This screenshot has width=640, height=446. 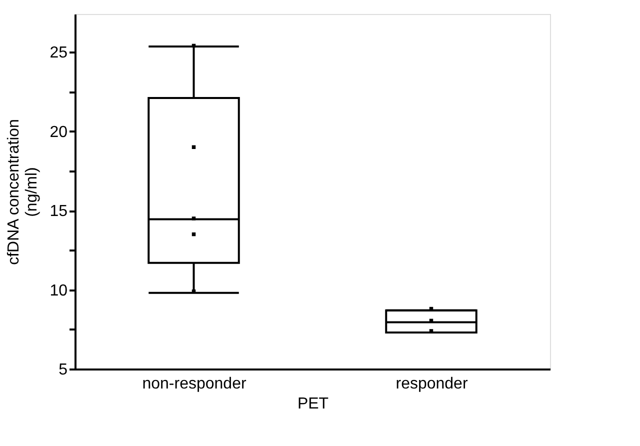 I want to click on y-tick-label: 10, so click(x=59, y=291).